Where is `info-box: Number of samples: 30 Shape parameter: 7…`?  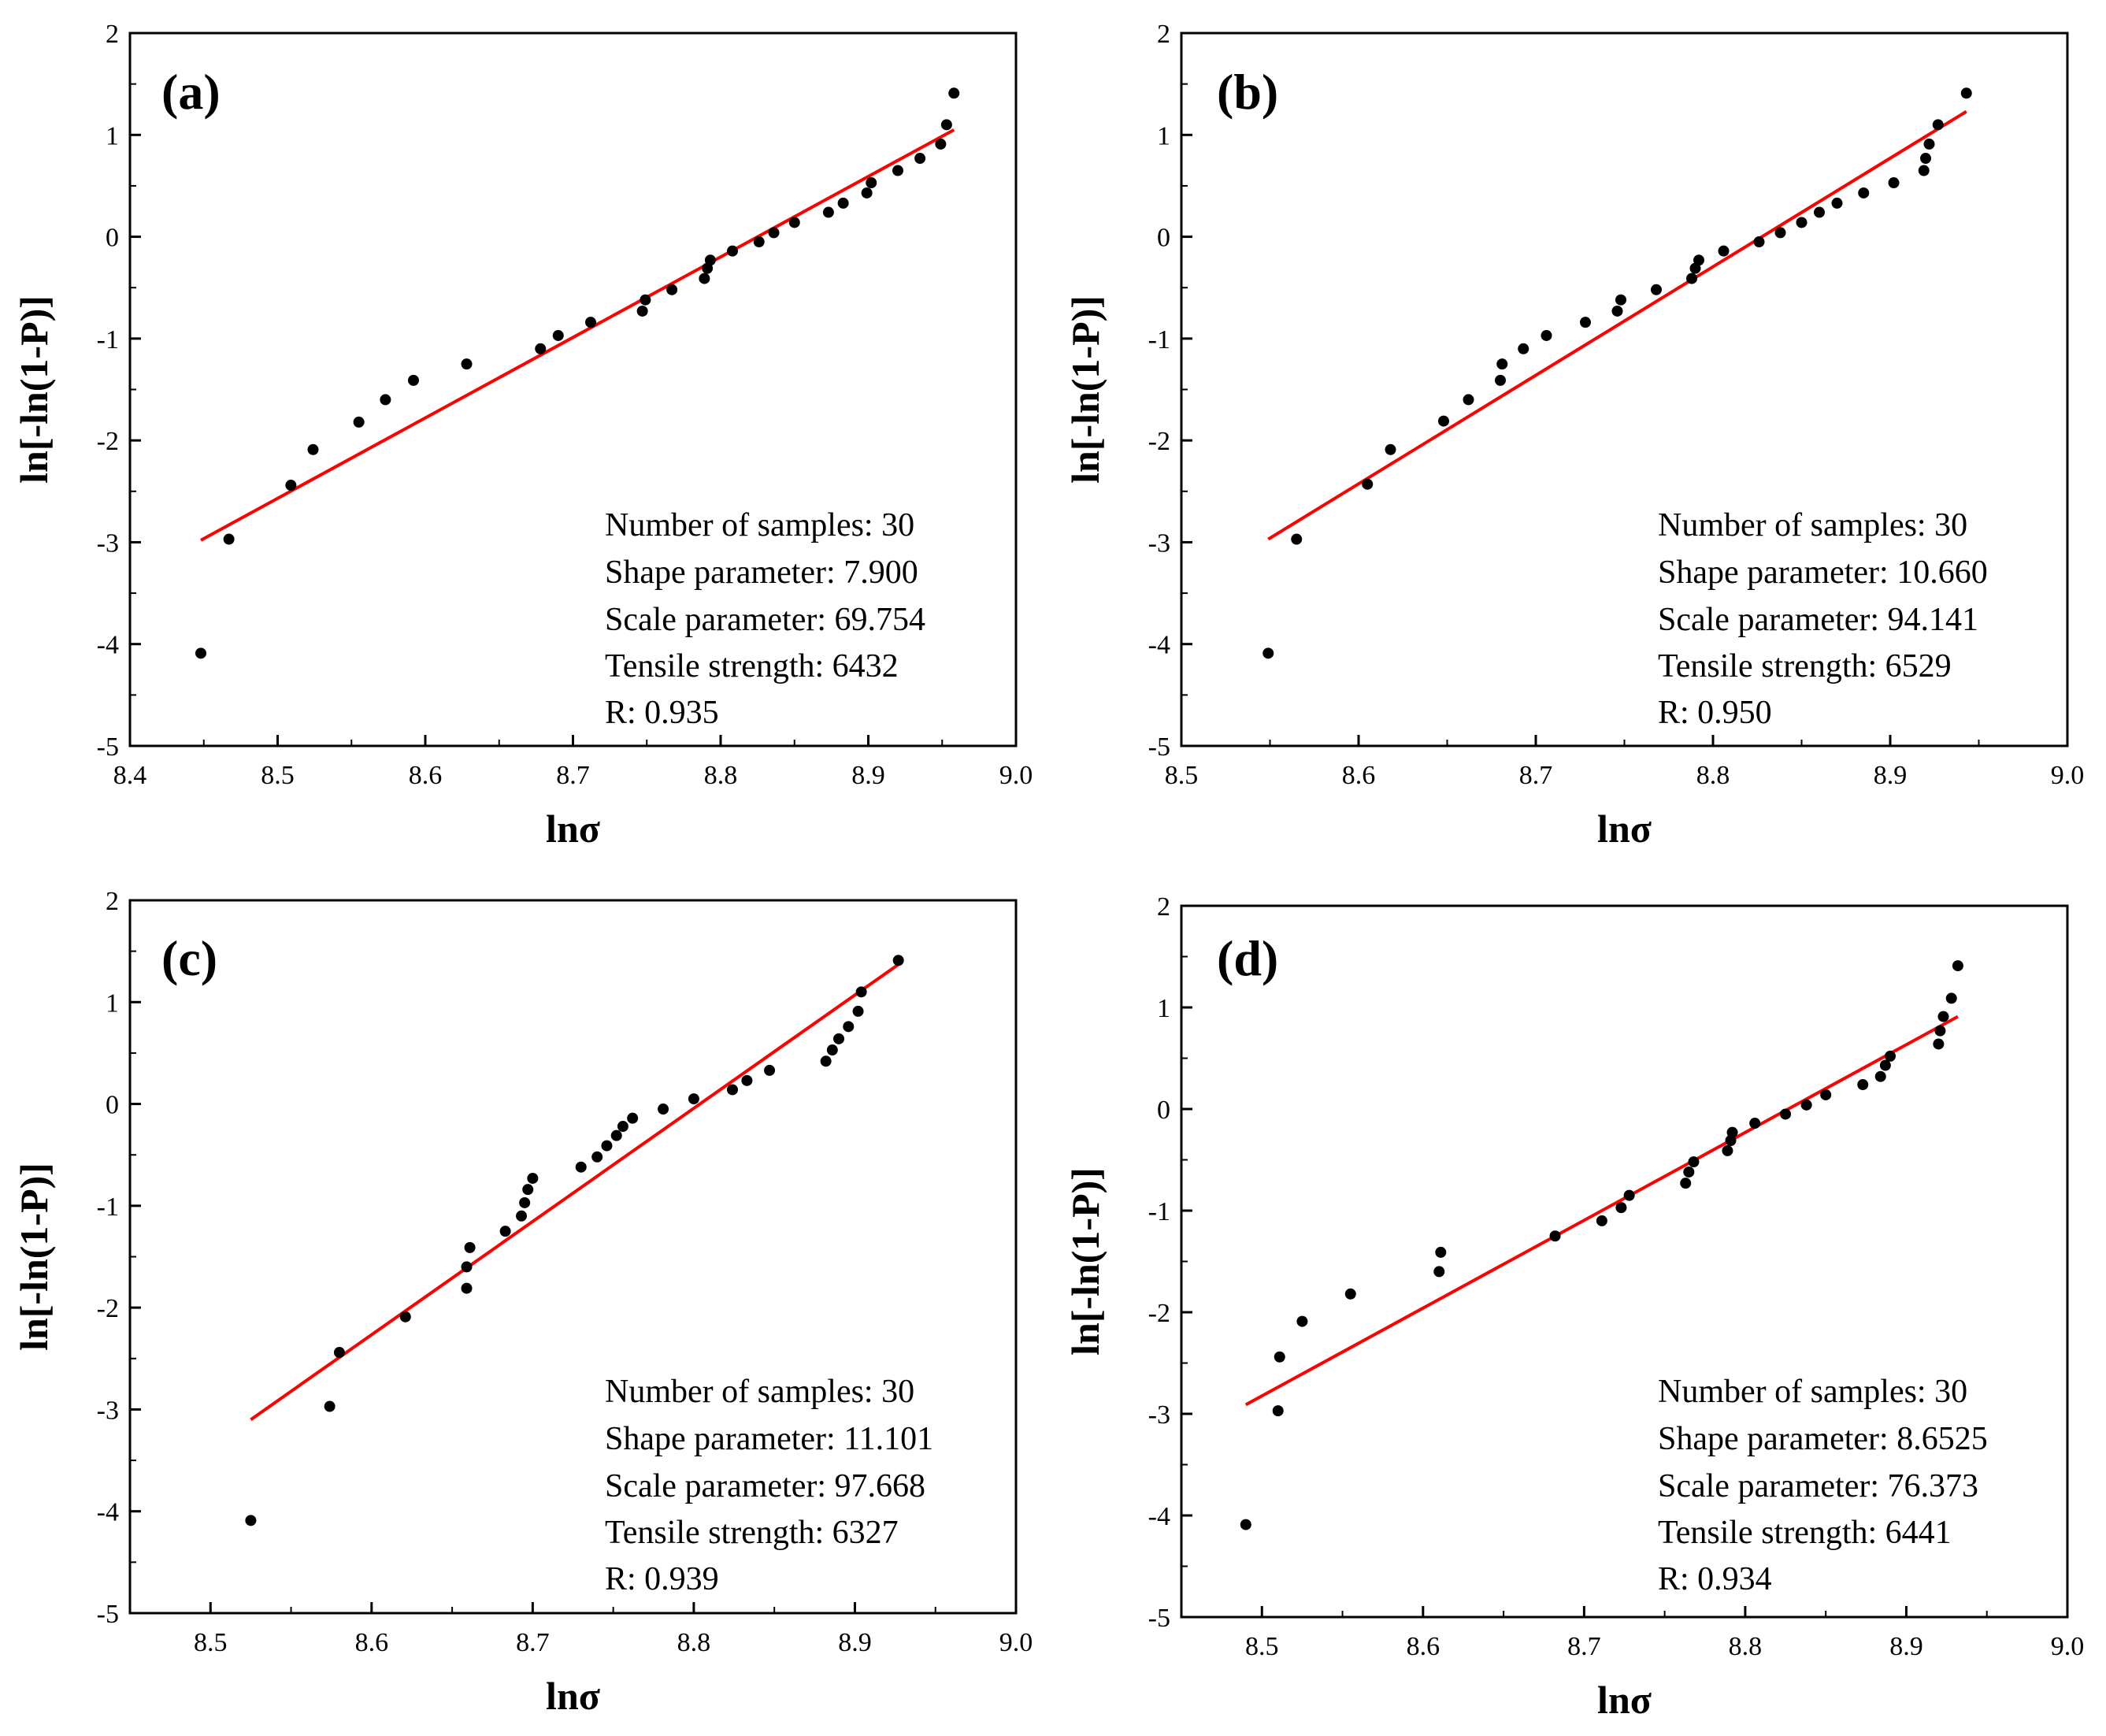 info-box: Number of samples: 30 Shape parameter: 7… is located at coordinates (765, 619).